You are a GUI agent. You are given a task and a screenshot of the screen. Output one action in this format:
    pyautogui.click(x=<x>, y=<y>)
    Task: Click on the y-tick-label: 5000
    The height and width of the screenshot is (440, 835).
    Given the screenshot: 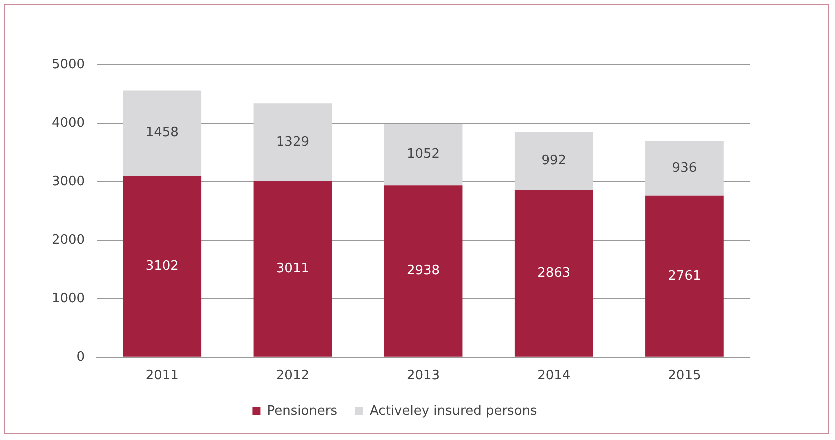 What is the action you would take?
    pyautogui.click(x=69, y=64)
    